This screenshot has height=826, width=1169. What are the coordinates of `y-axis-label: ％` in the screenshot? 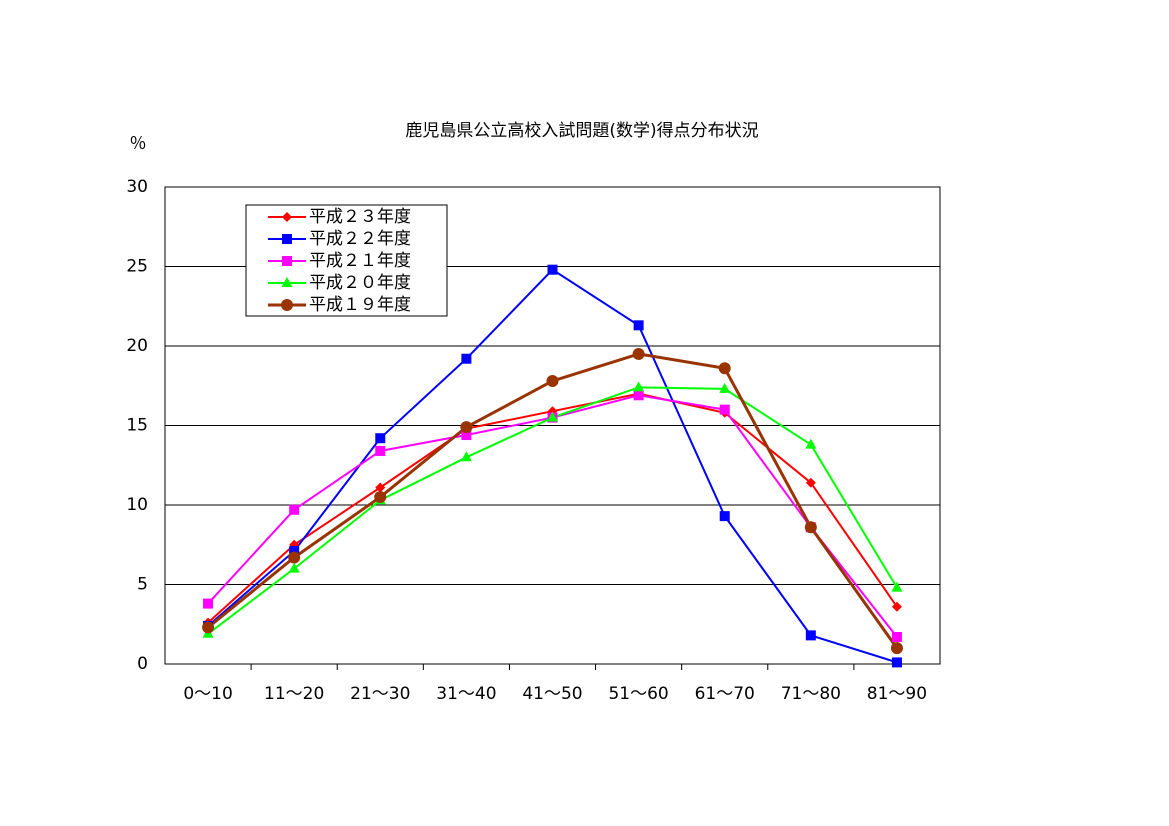 It's located at (138, 144).